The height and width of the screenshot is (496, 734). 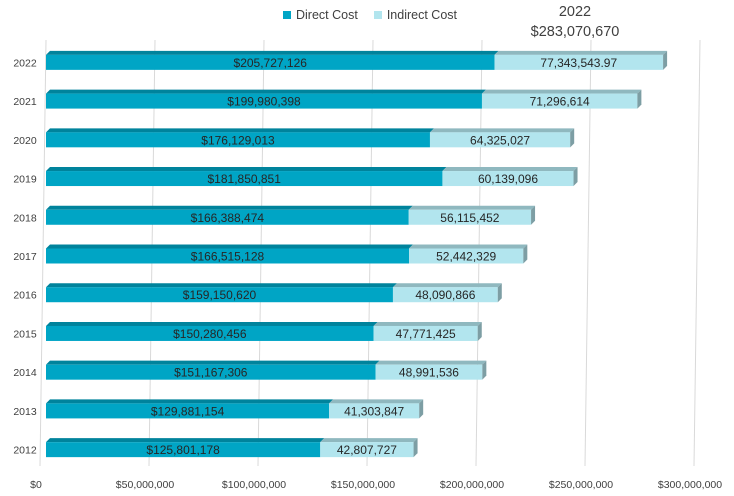 I want to click on y-tick-label-2018: 2018, so click(x=25, y=218).